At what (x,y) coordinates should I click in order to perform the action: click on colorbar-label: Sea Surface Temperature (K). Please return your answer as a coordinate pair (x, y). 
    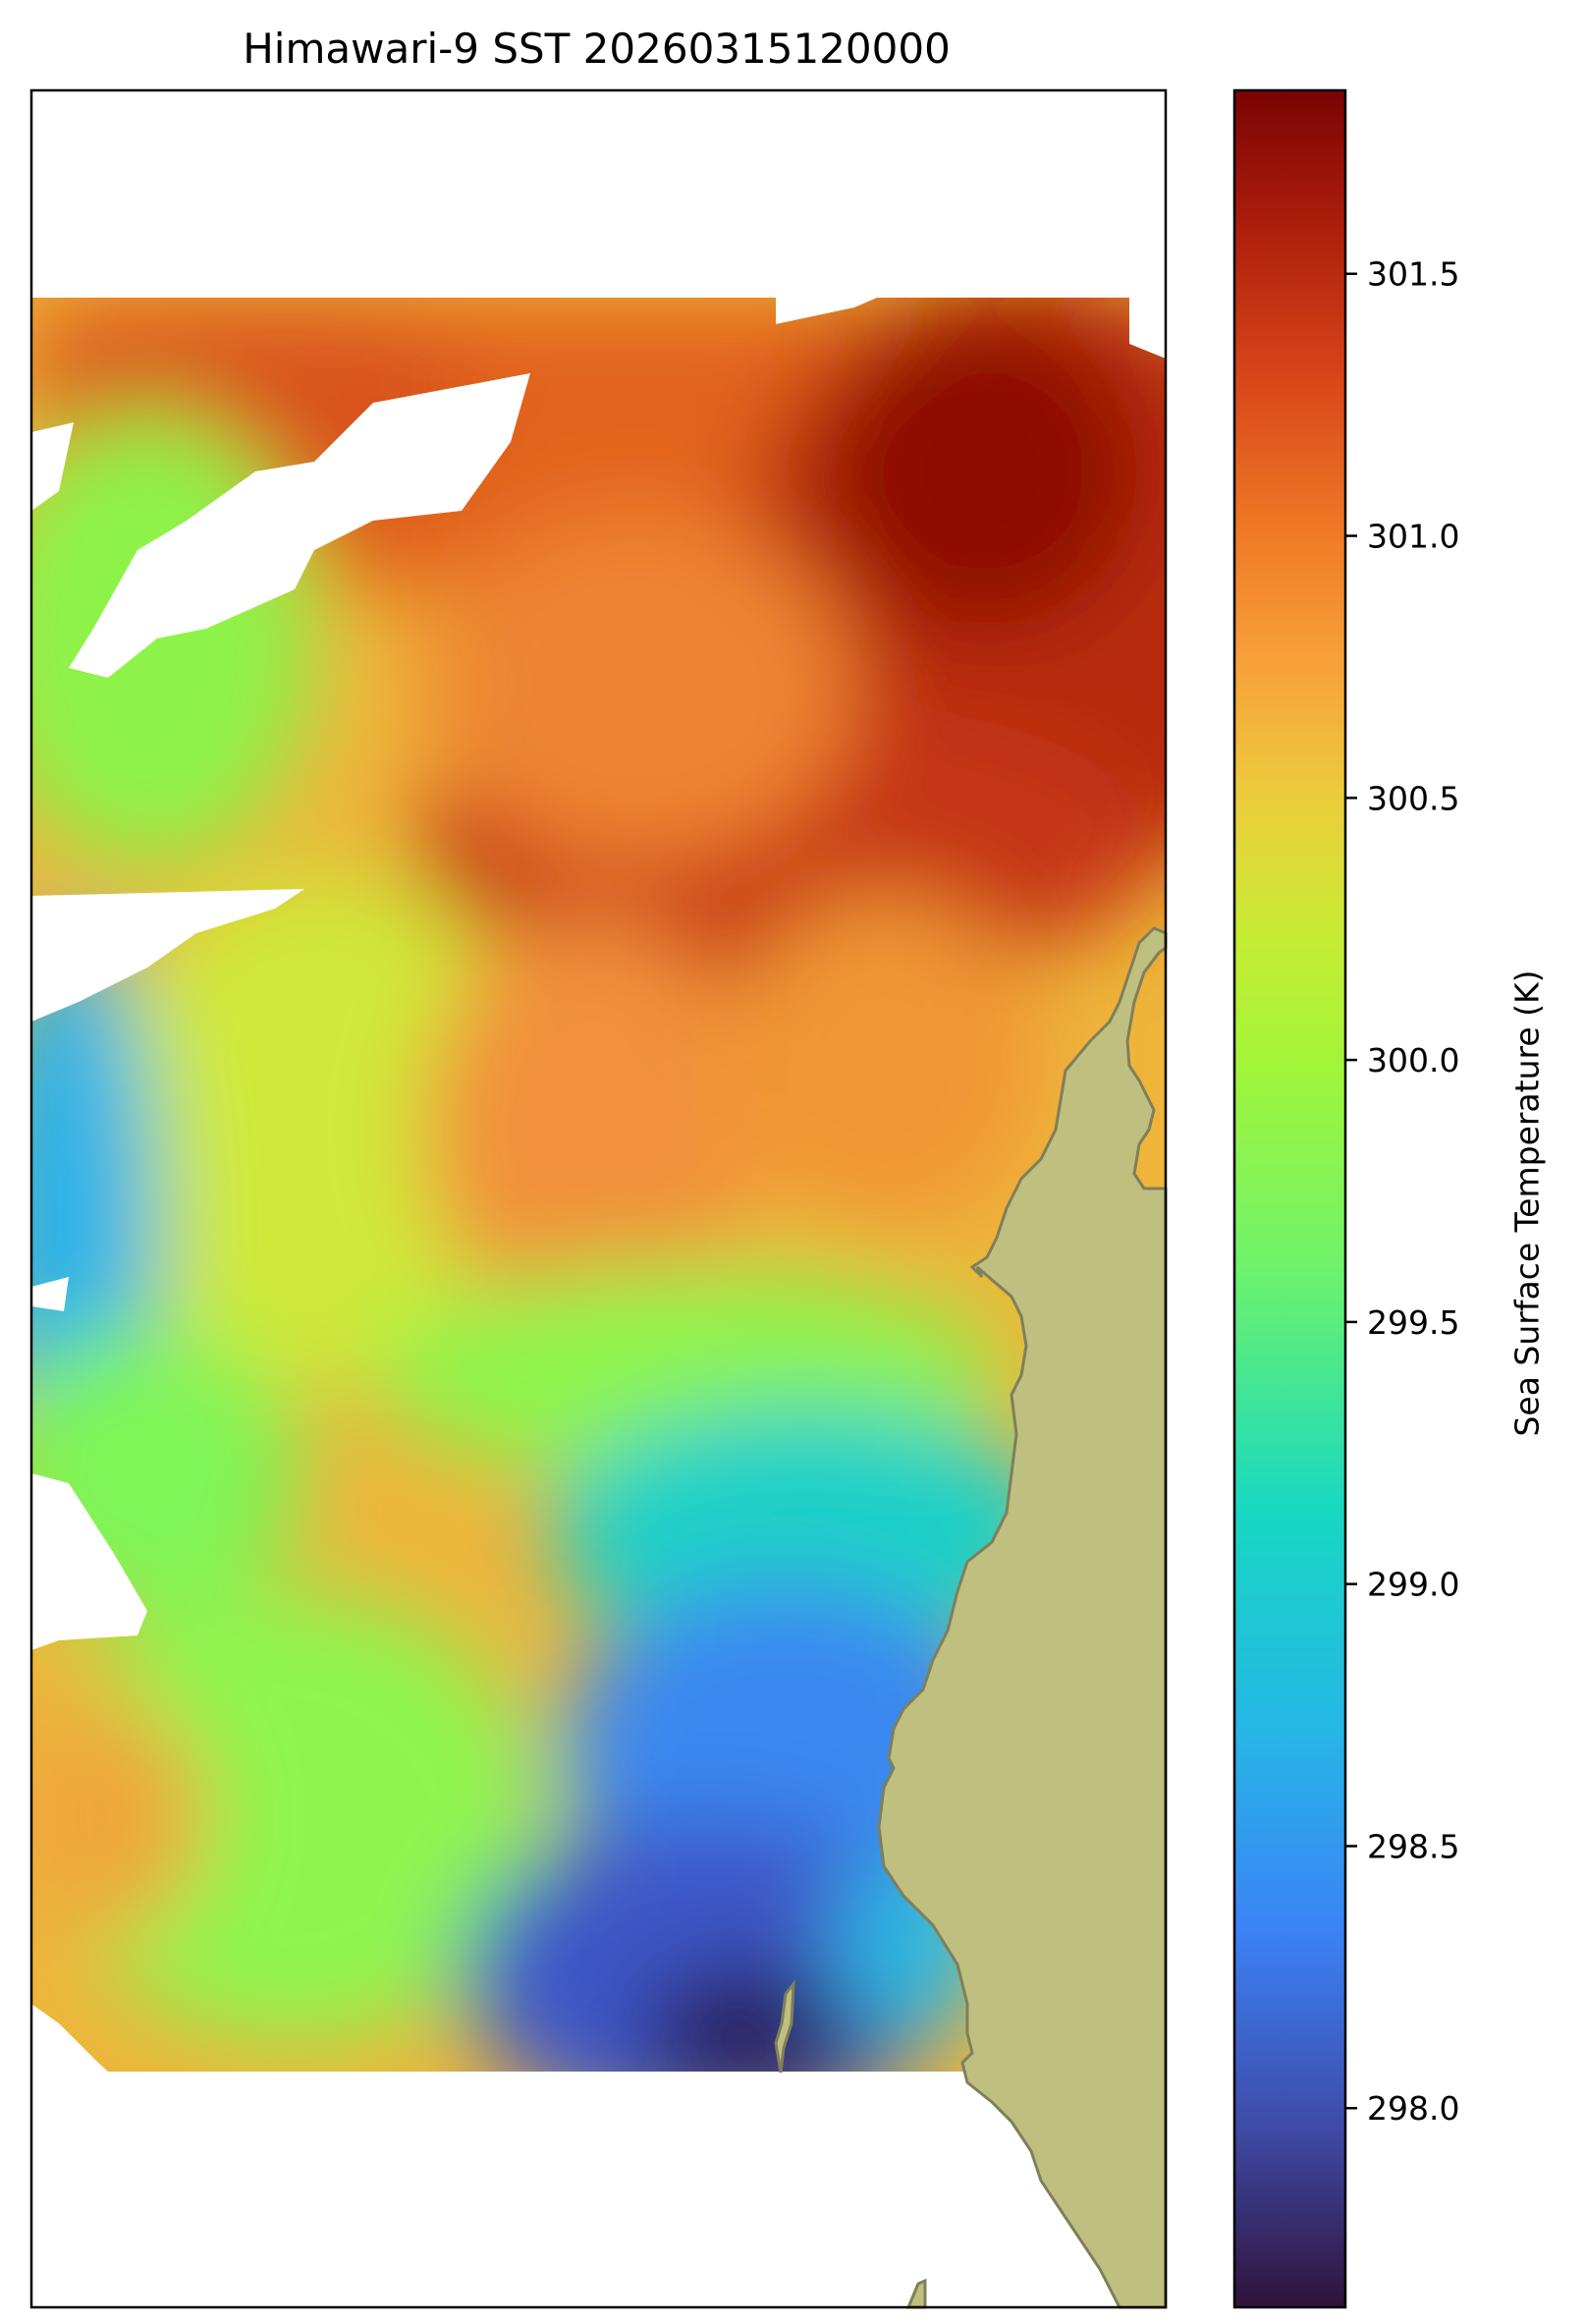
    Looking at the image, I should click on (1527, 1203).